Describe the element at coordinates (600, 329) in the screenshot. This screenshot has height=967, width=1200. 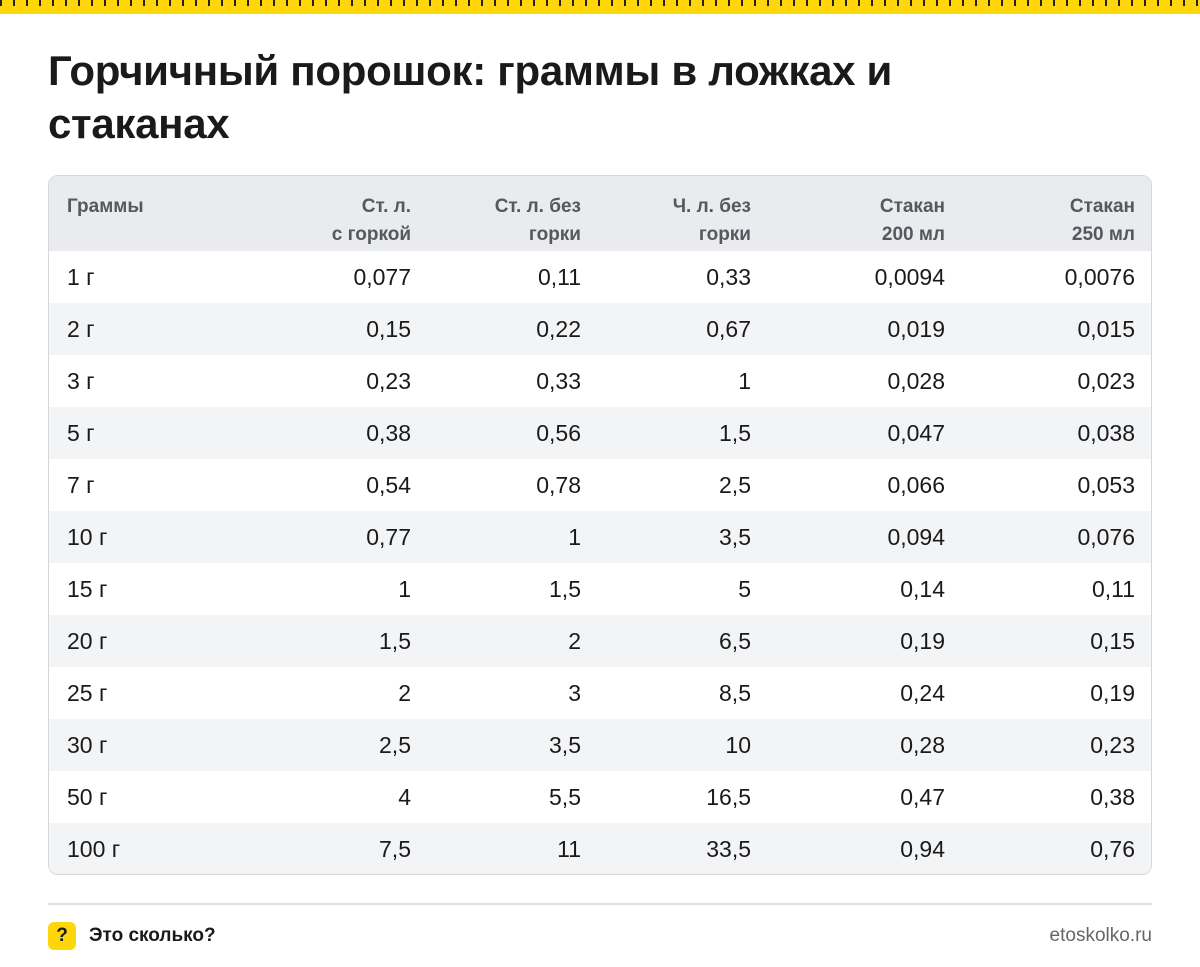
I see `table-row: 2 г 0,15 0,22 0,67 0,019 0,015` at that location.